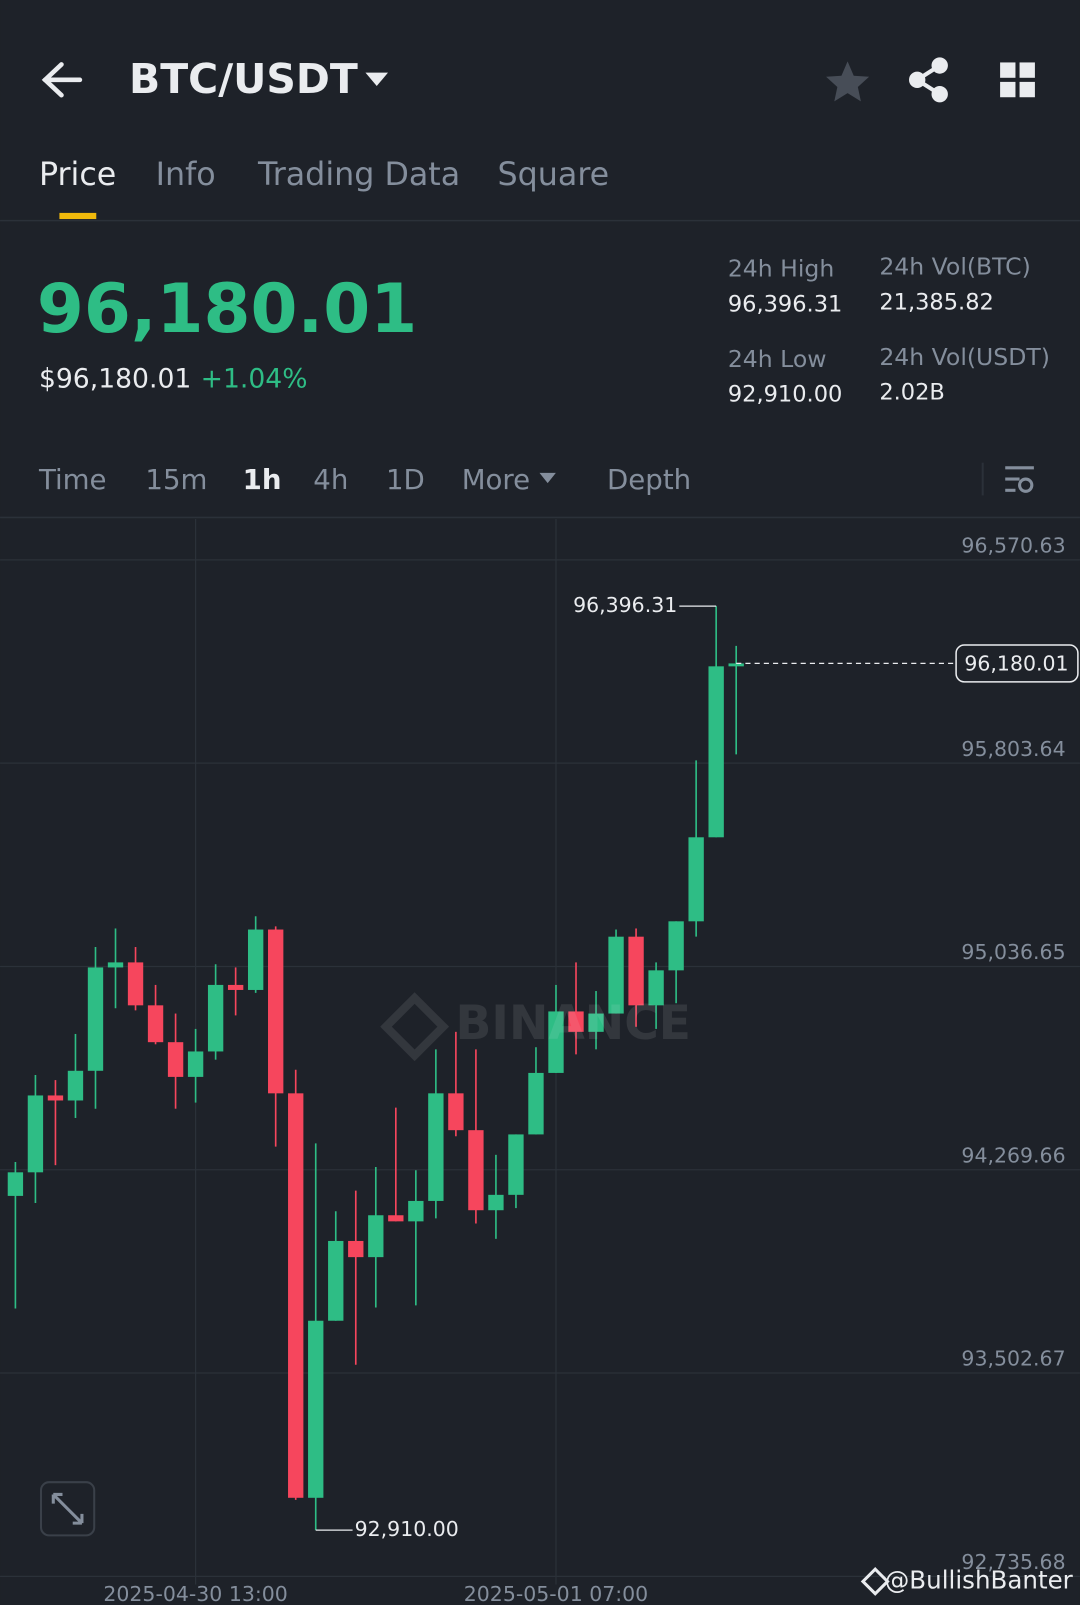  I want to click on last-price: 96,180.01, so click(227, 308).